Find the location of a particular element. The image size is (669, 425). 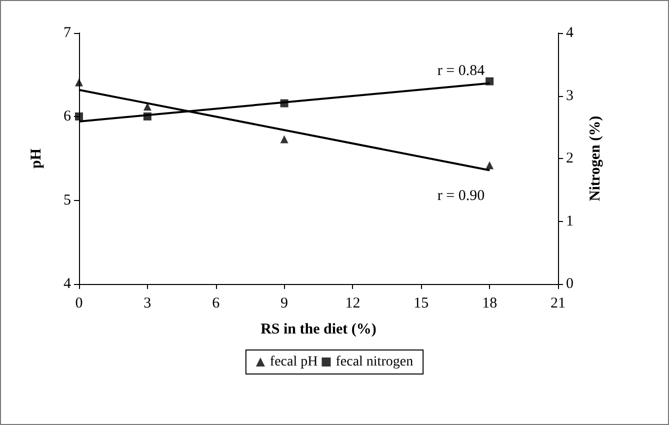

y-axis-title: pH is located at coordinates (36, 158).